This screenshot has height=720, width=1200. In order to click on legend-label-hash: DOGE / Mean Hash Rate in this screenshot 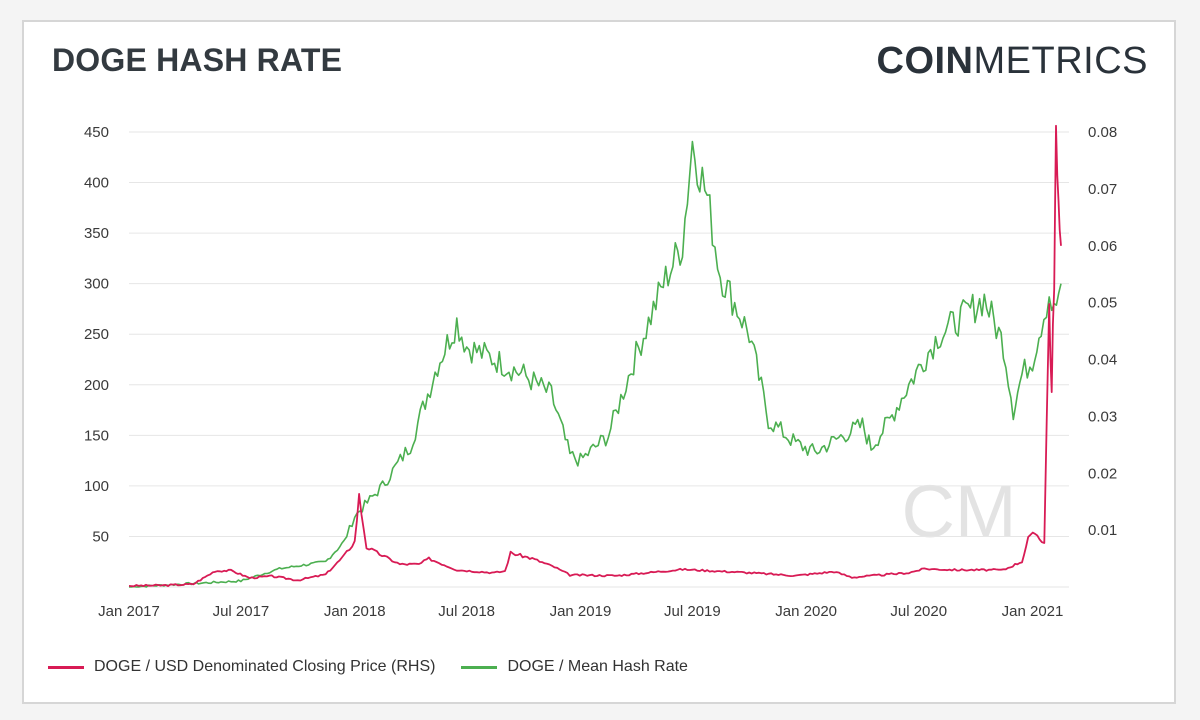, I will do `click(597, 666)`.